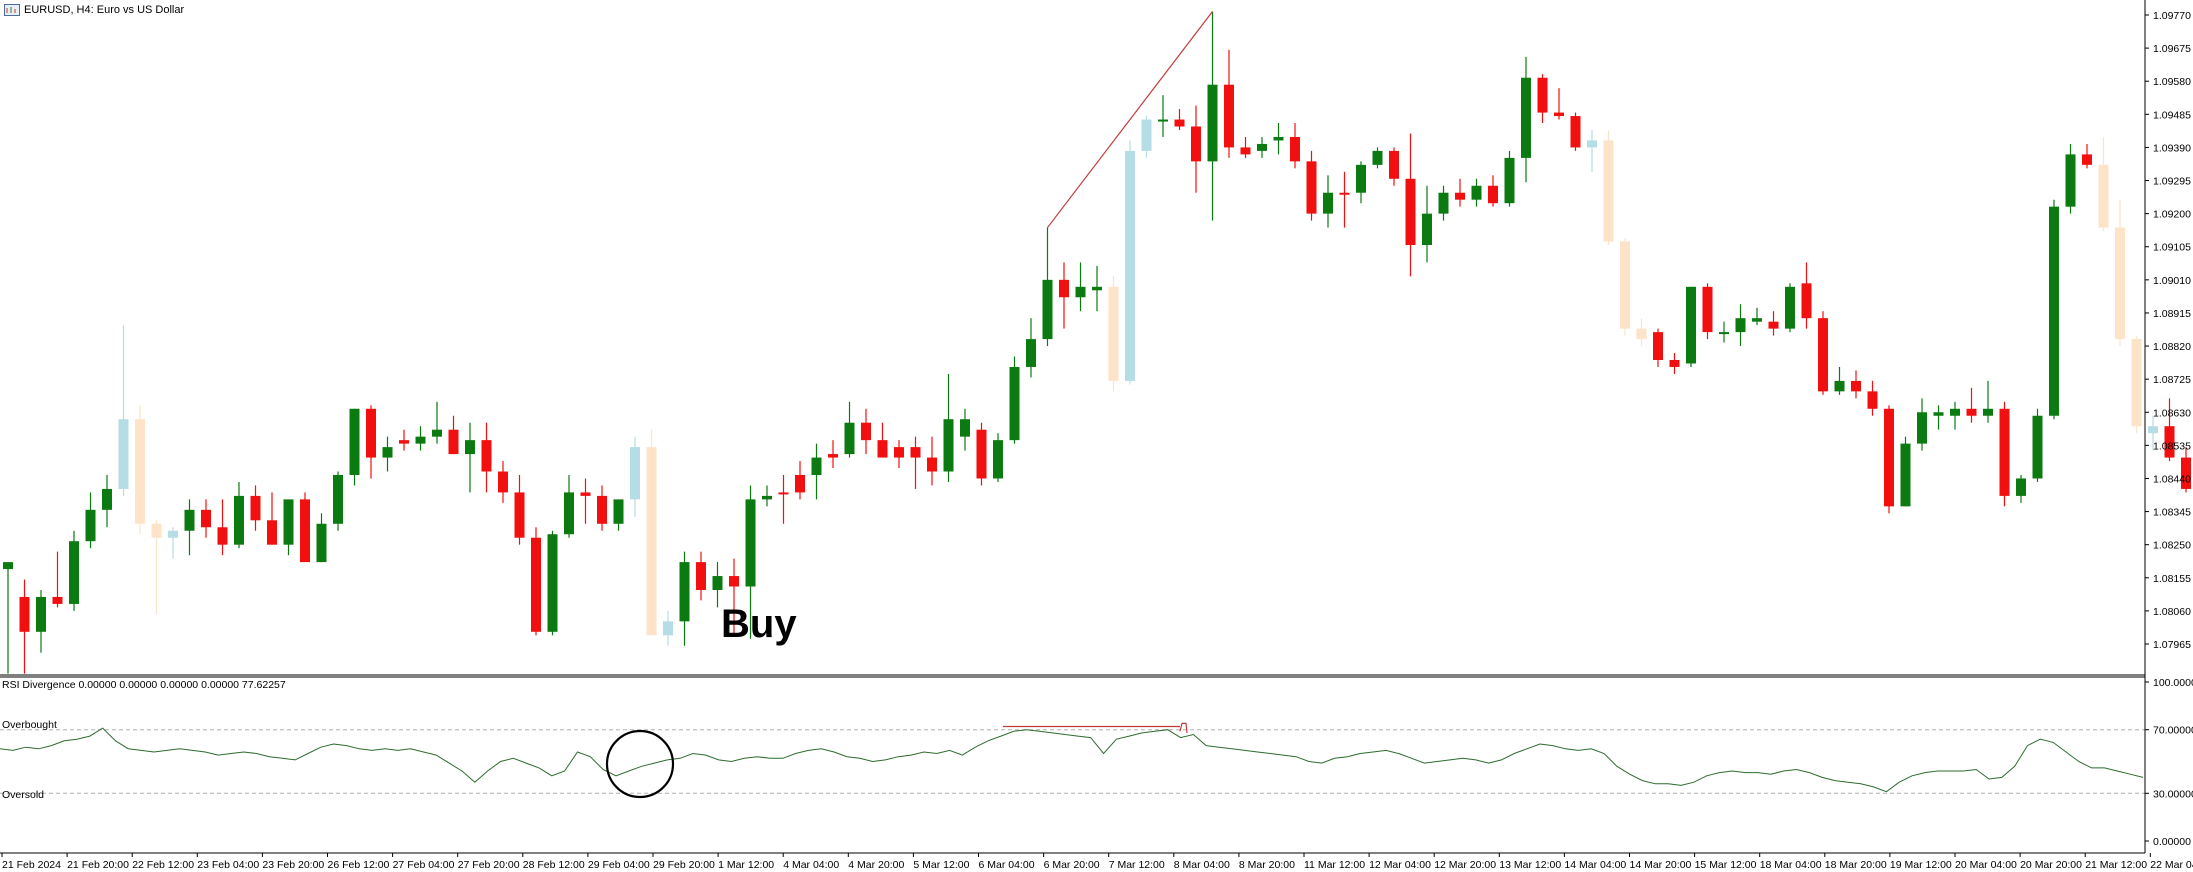 The width and height of the screenshot is (2193, 872). I want to click on time-tick-label: 21 Feb 2024, so click(31, 865).